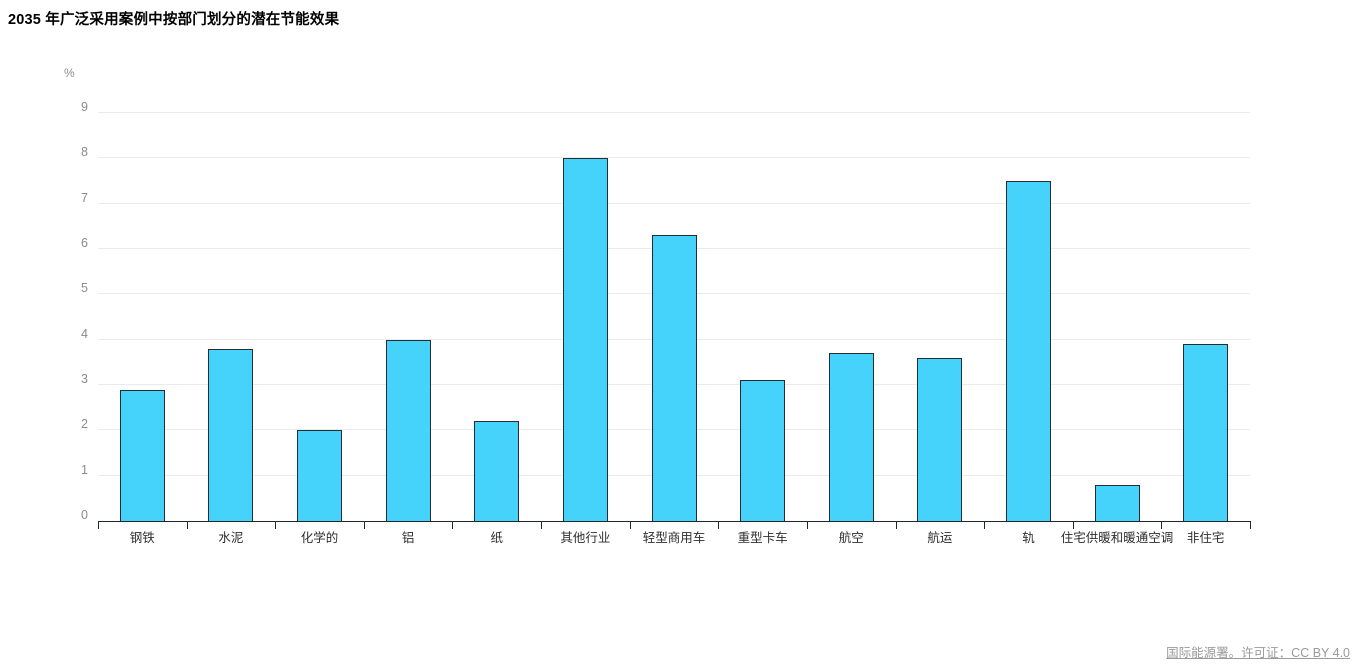 The height and width of the screenshot is (670, 1358). Describe the element at coordinates (84, 197) in the screenshot. I see `y-axis-tick-label: 7` at that location.